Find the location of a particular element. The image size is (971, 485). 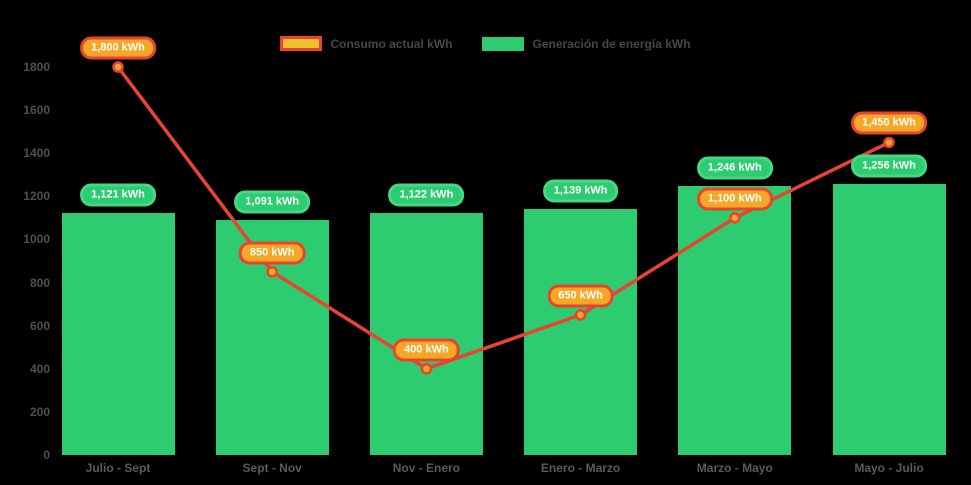

line-value-label: 1,100 kWh is located at coordinates (734, 199).